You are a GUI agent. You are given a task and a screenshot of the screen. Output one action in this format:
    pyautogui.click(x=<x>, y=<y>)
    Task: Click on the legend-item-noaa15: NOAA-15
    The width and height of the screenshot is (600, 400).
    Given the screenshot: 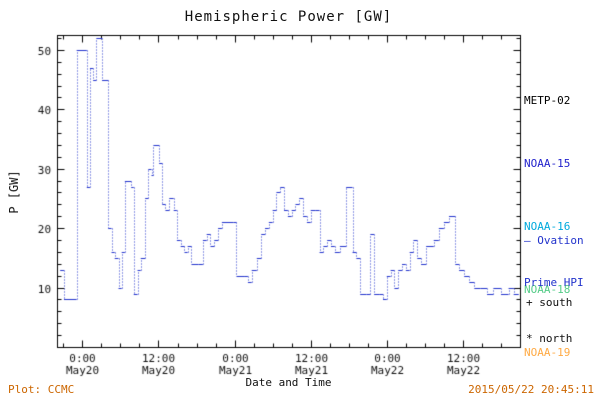 What is the action you would take?
    pyautogui.click(x=547, y=163)
    